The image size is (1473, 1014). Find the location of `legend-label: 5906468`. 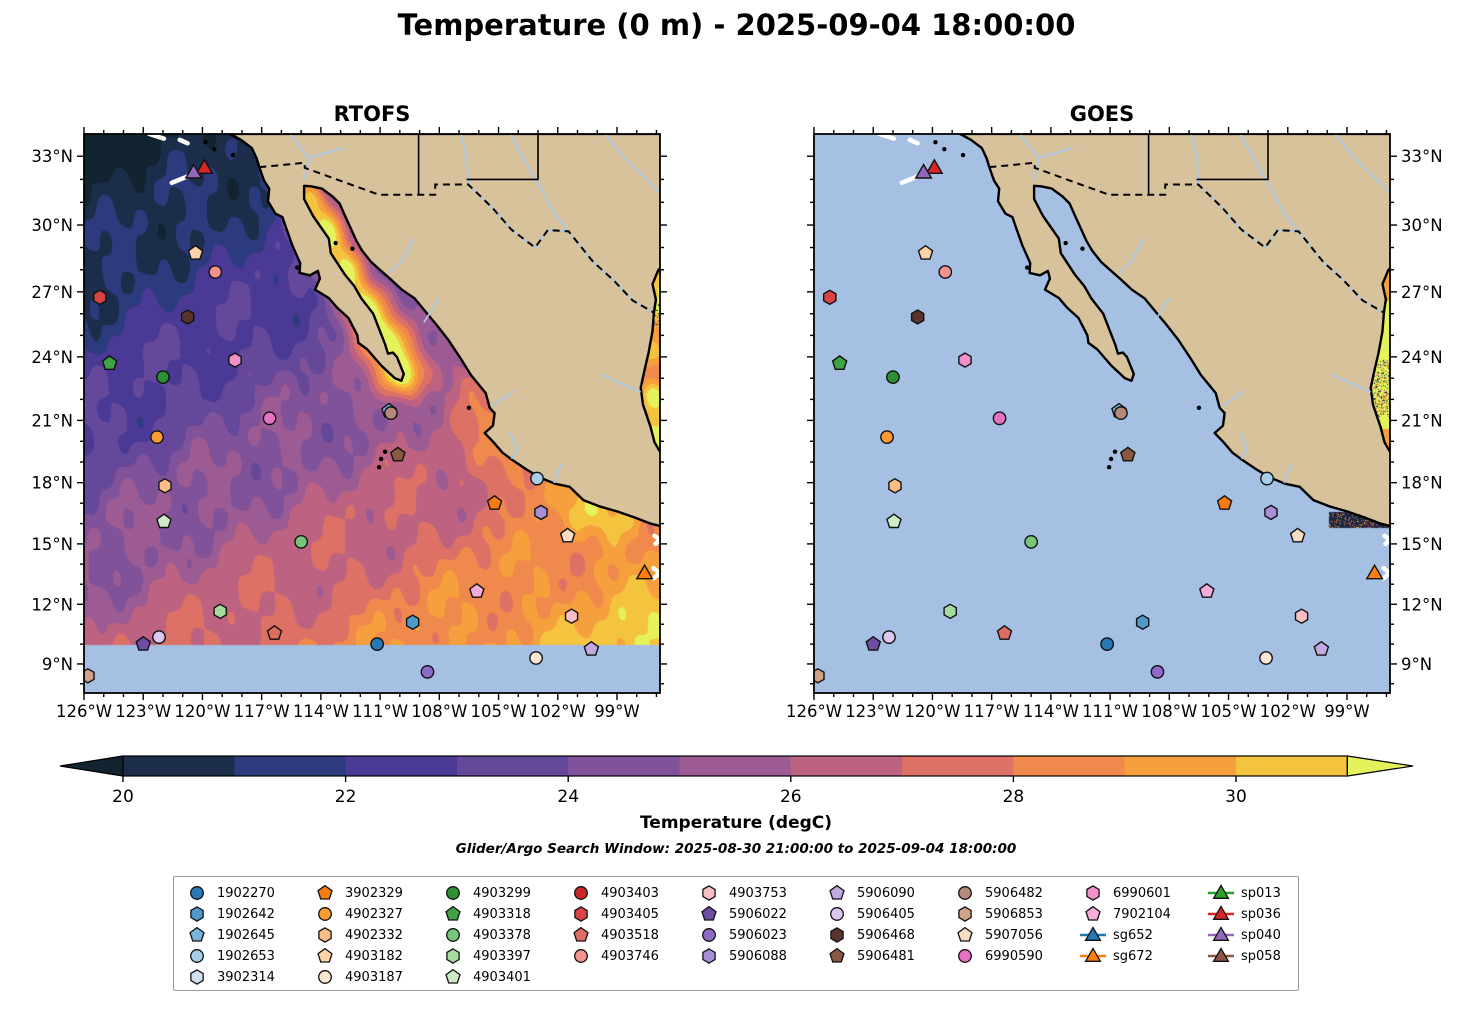

legend-label: 5906468 is located at coordinates (886, 935).